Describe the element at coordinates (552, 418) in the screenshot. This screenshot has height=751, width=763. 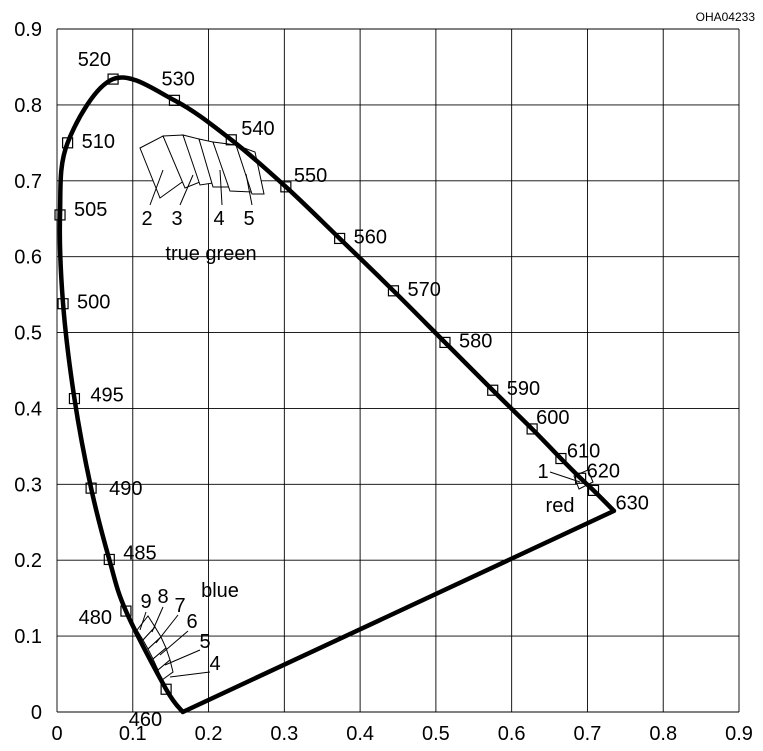
I see `wavelength-label: 600` at that location.